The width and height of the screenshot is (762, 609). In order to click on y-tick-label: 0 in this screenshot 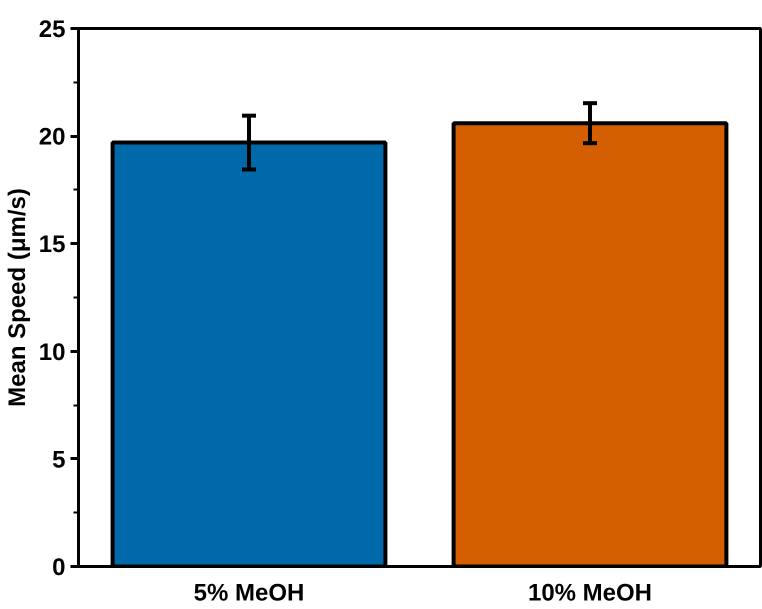, I will do `click(59, 567)`.